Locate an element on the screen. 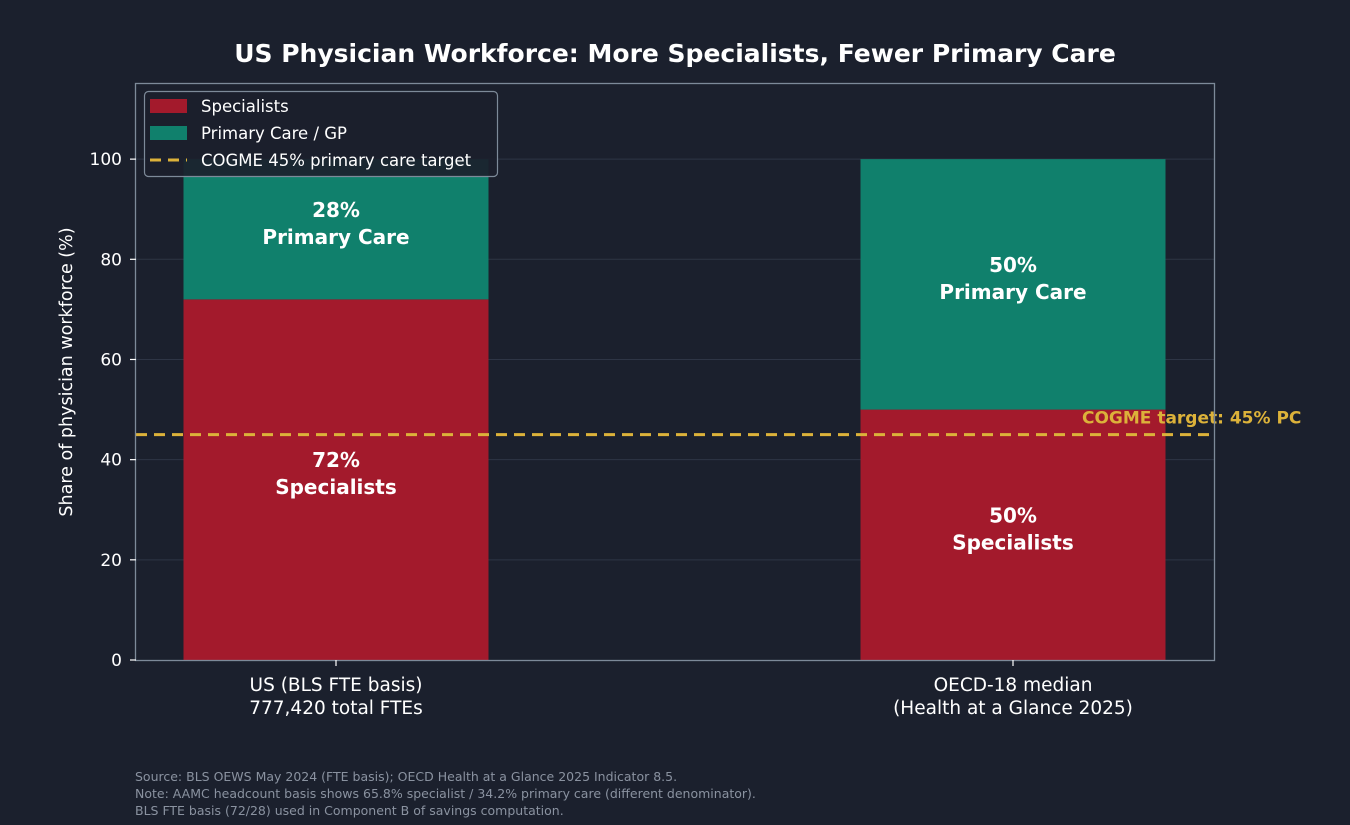  reference-annotation: COGME target: 45% PC is located at coordinates (1191, 419).